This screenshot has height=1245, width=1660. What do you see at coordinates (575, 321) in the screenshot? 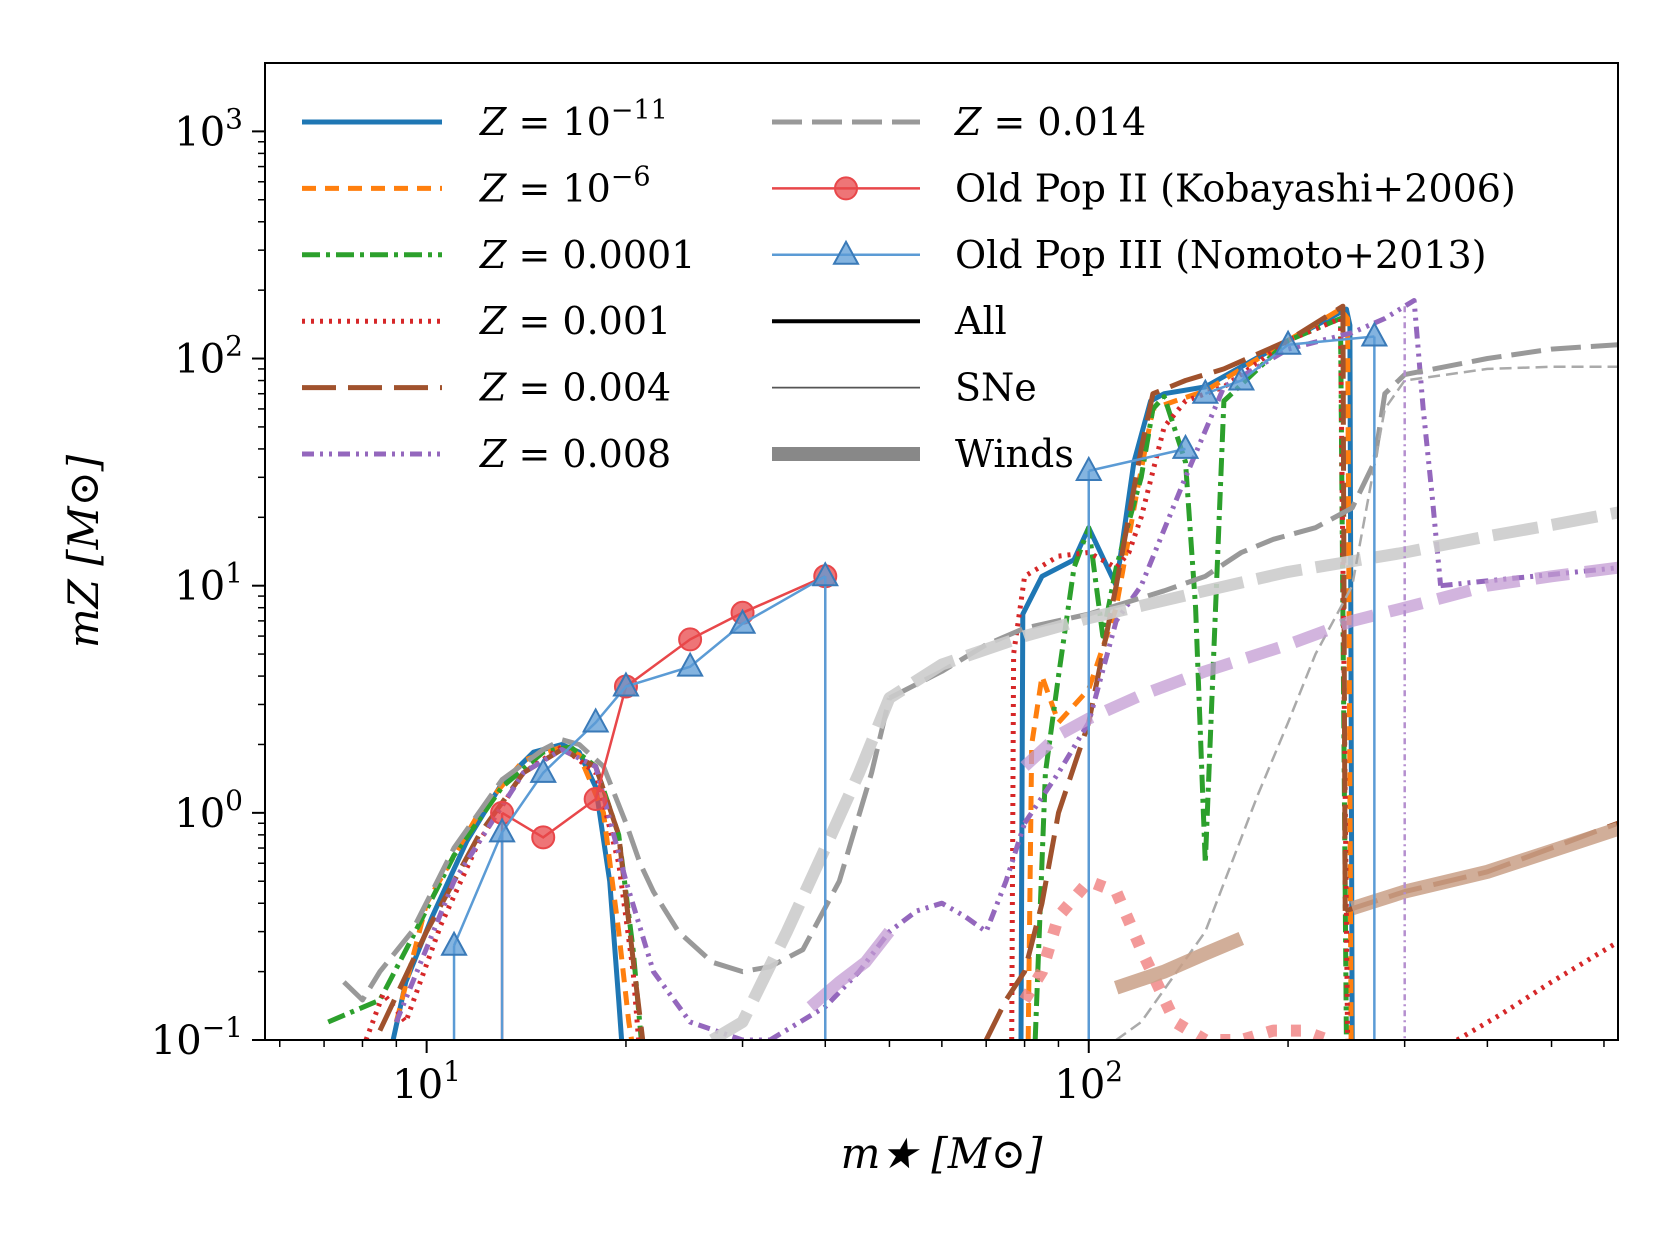
I see `legend-label: Z = 0.001` at bounding box center [575, 321].